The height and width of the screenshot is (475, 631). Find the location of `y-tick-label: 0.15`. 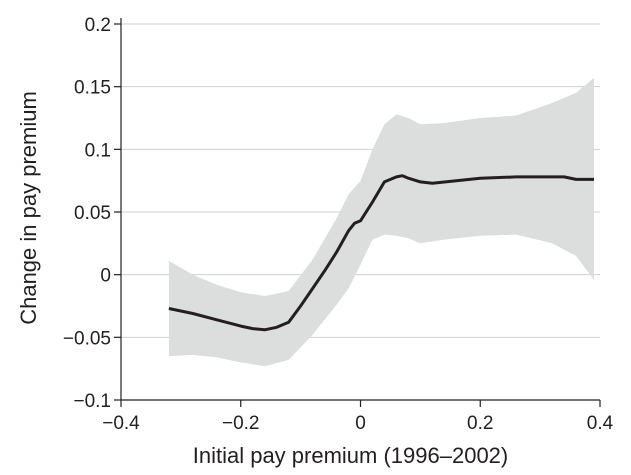

y-tick-label: 0.15 is located at coordinates (92, 88).